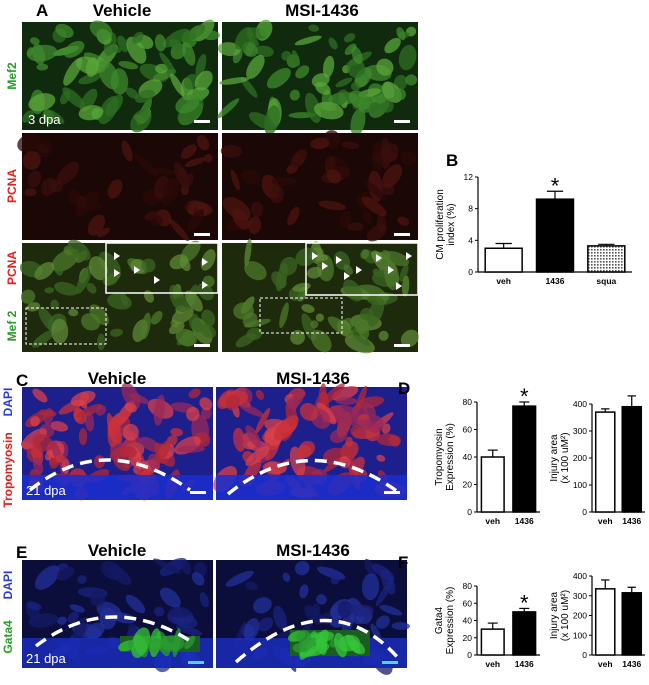 The width and height of the screenshot is (649, 685). Describe the element at coordinates (46, 658) in the screenshot. I see `annotation: 21 dpa` at that location.